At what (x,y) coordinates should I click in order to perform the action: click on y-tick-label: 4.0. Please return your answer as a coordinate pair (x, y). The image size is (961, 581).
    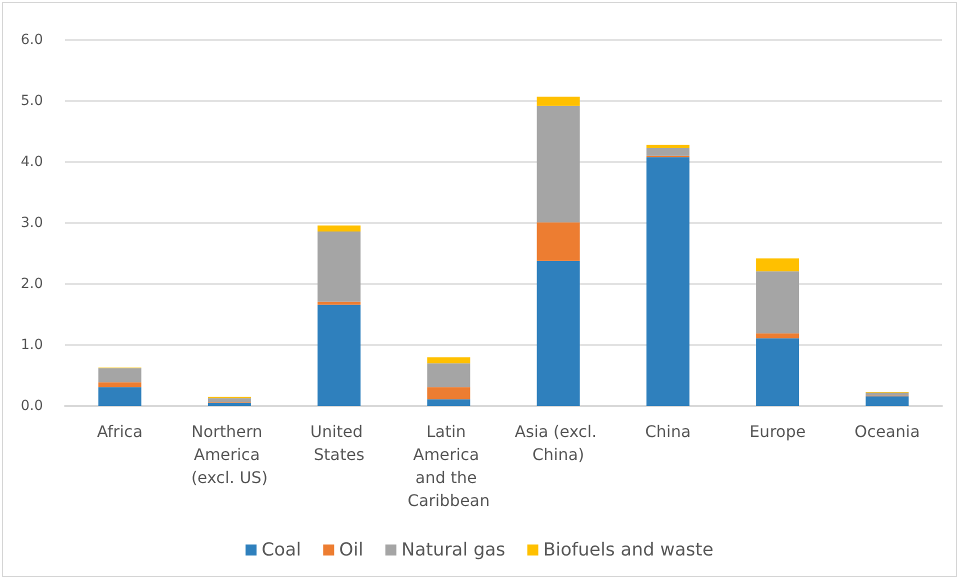
    Looking at the image, I should click on (31, 162).